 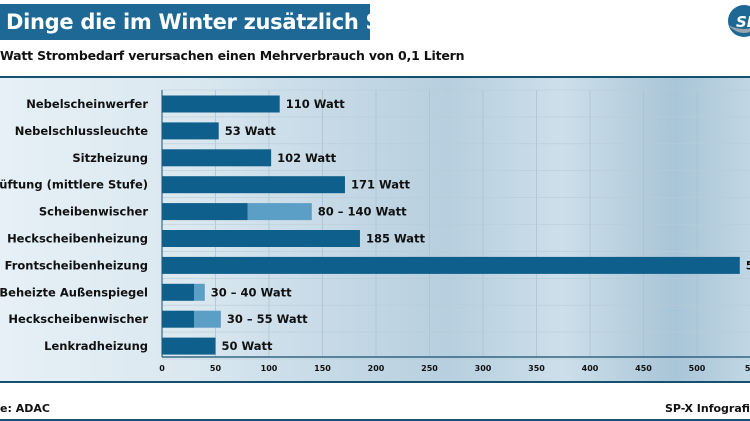 What do you see at coordinates (96, 346) in the screenshot?
I see `category-label: Lenkradheizung` at bounding box center [96, 346].